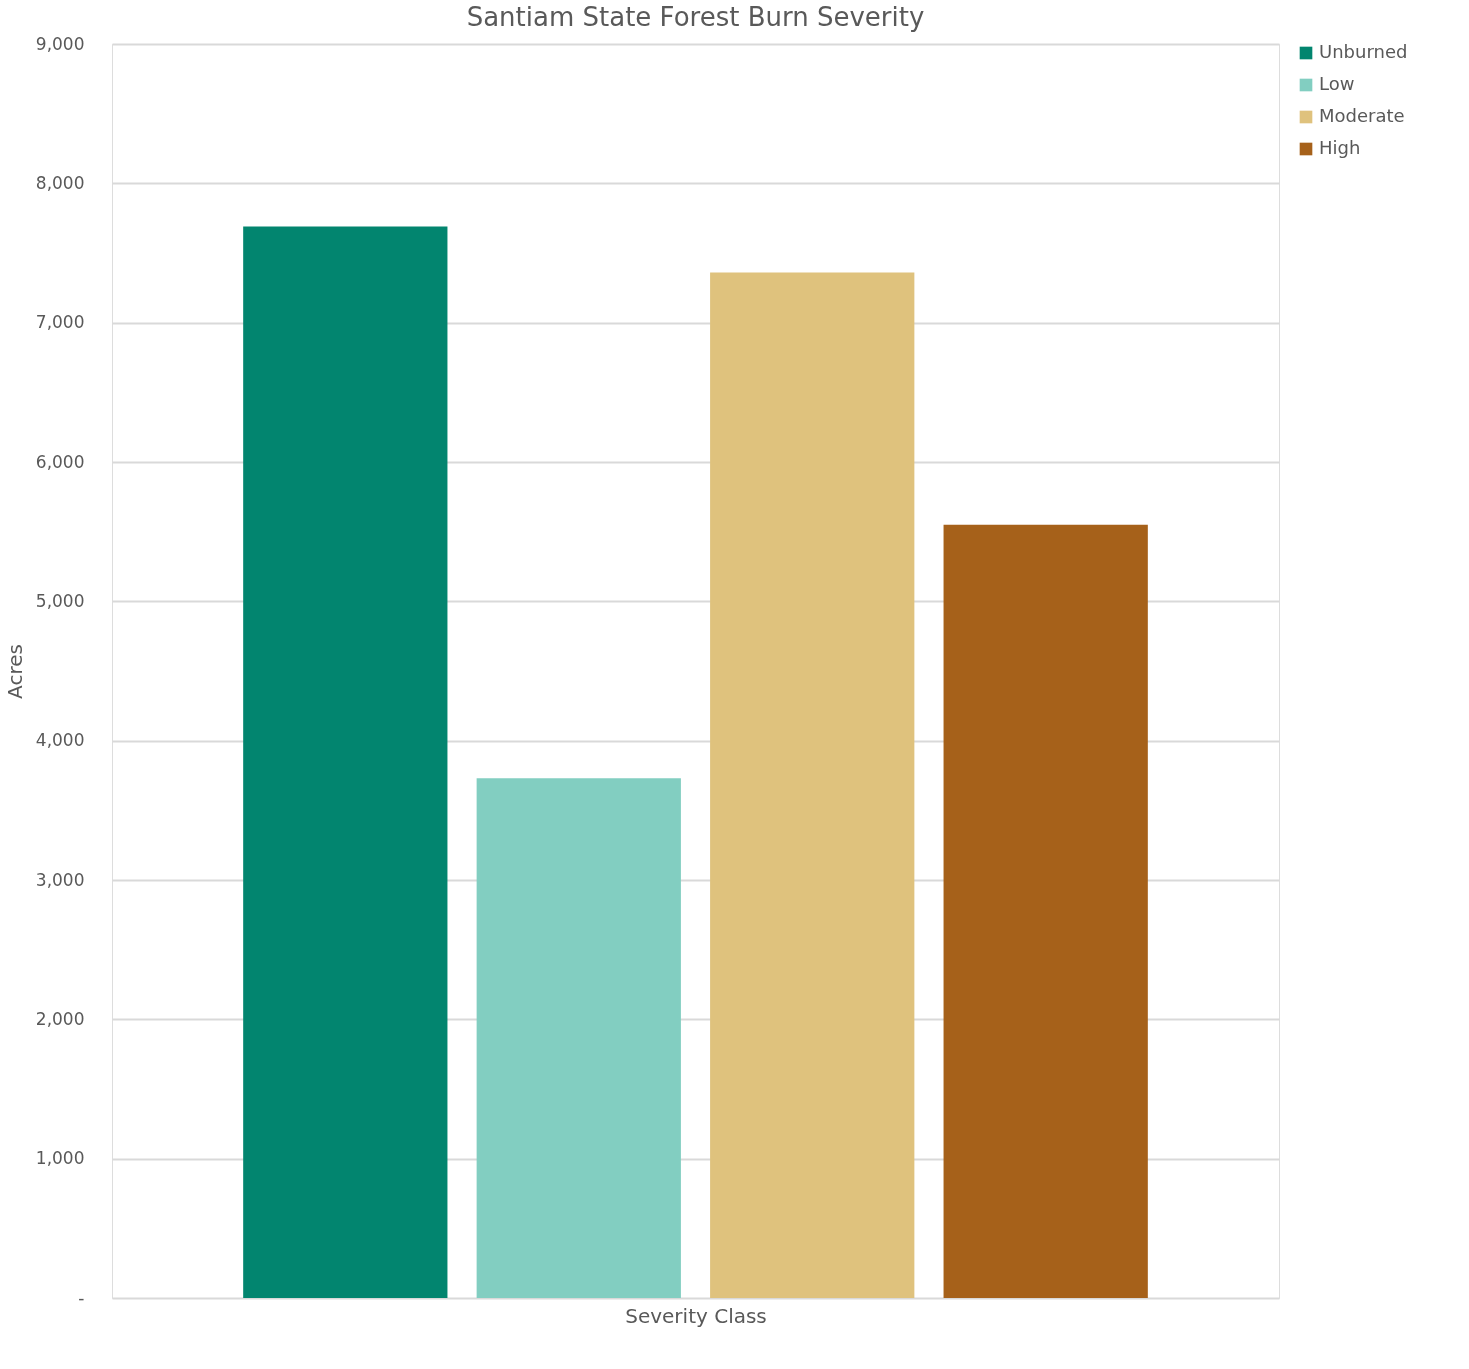 Image resolution: width=1469 pixels, height=1369 pixels. I want to click on y-tick-label: 8,000, so click(60, 182).